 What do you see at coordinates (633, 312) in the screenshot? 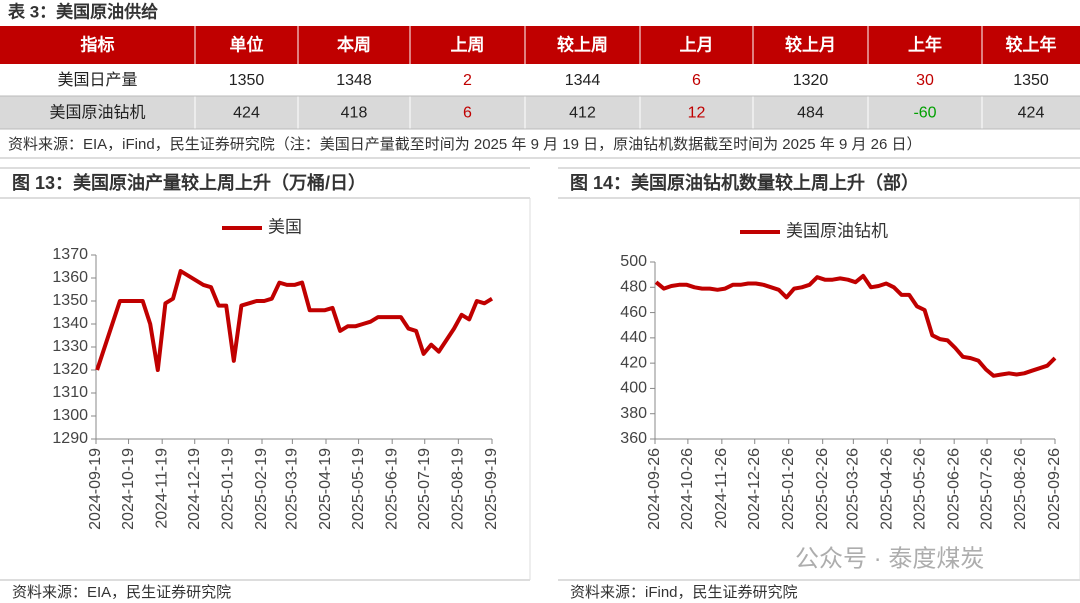
I see `y-tick-label: 460` at bounding box center [633, 312].